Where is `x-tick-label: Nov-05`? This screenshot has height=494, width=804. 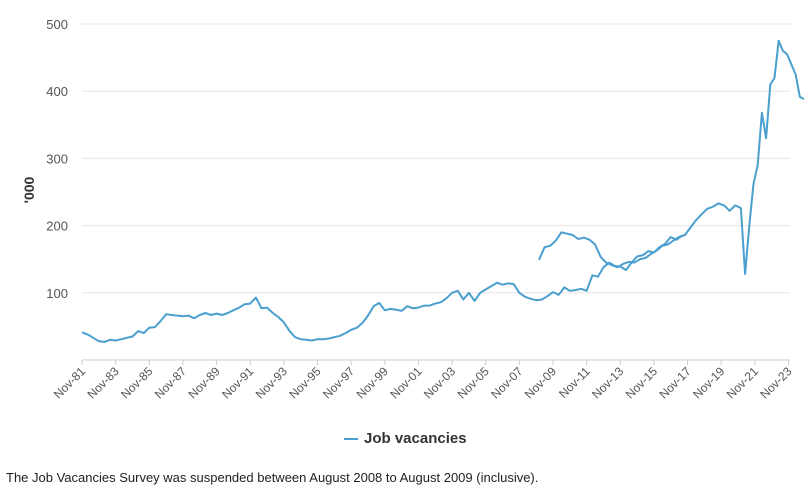 x-tick-label: Nov-05 is located at coordinates (473, 382).